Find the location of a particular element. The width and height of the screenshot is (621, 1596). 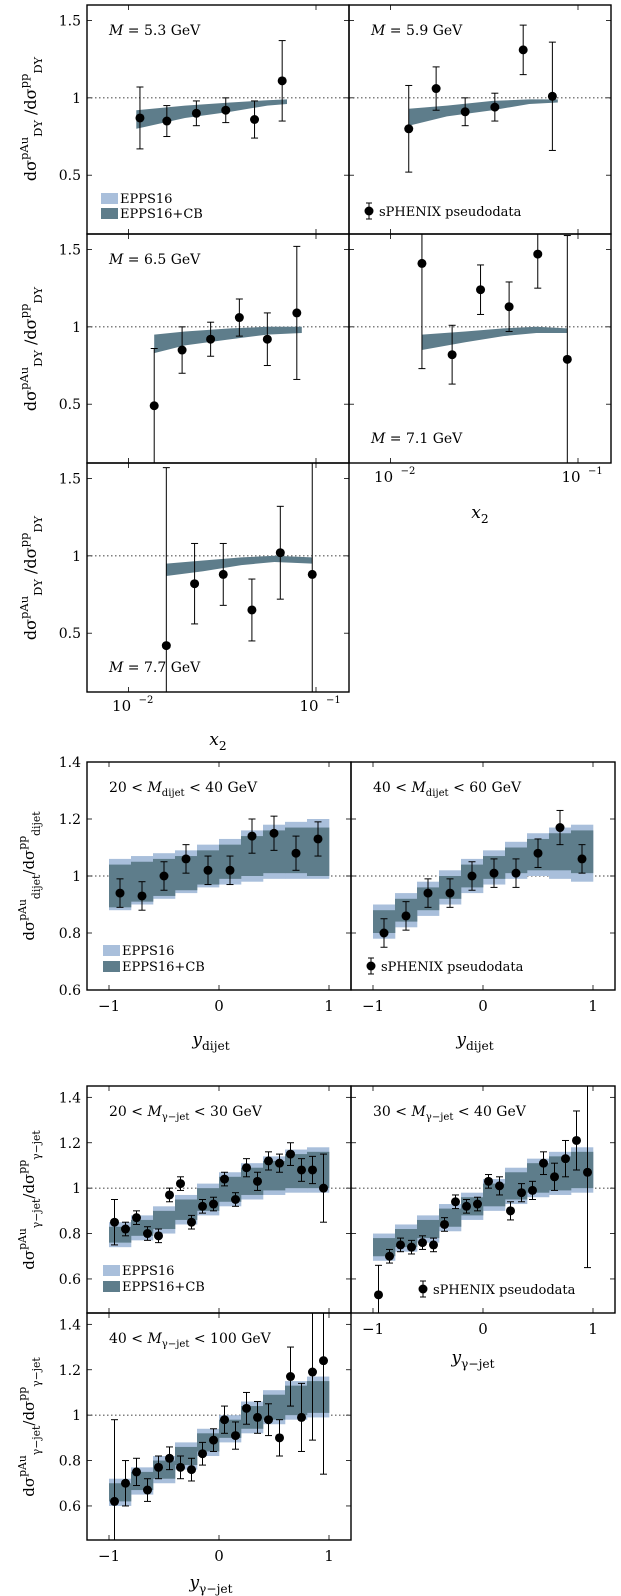

dijet-panel-2-xlabel: ydijet is located at coordinates (474, 1041).